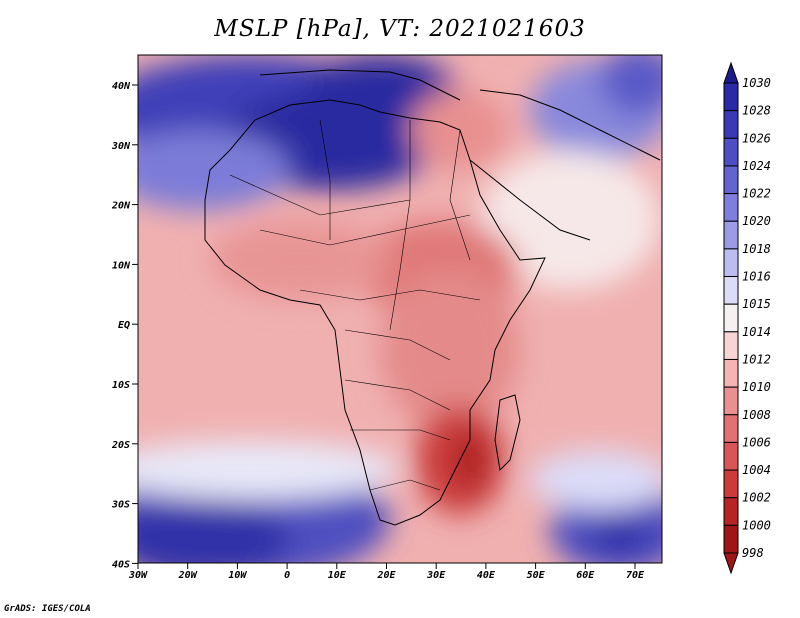  I want to click on colorbar-label: 1026, so click(756, 138).